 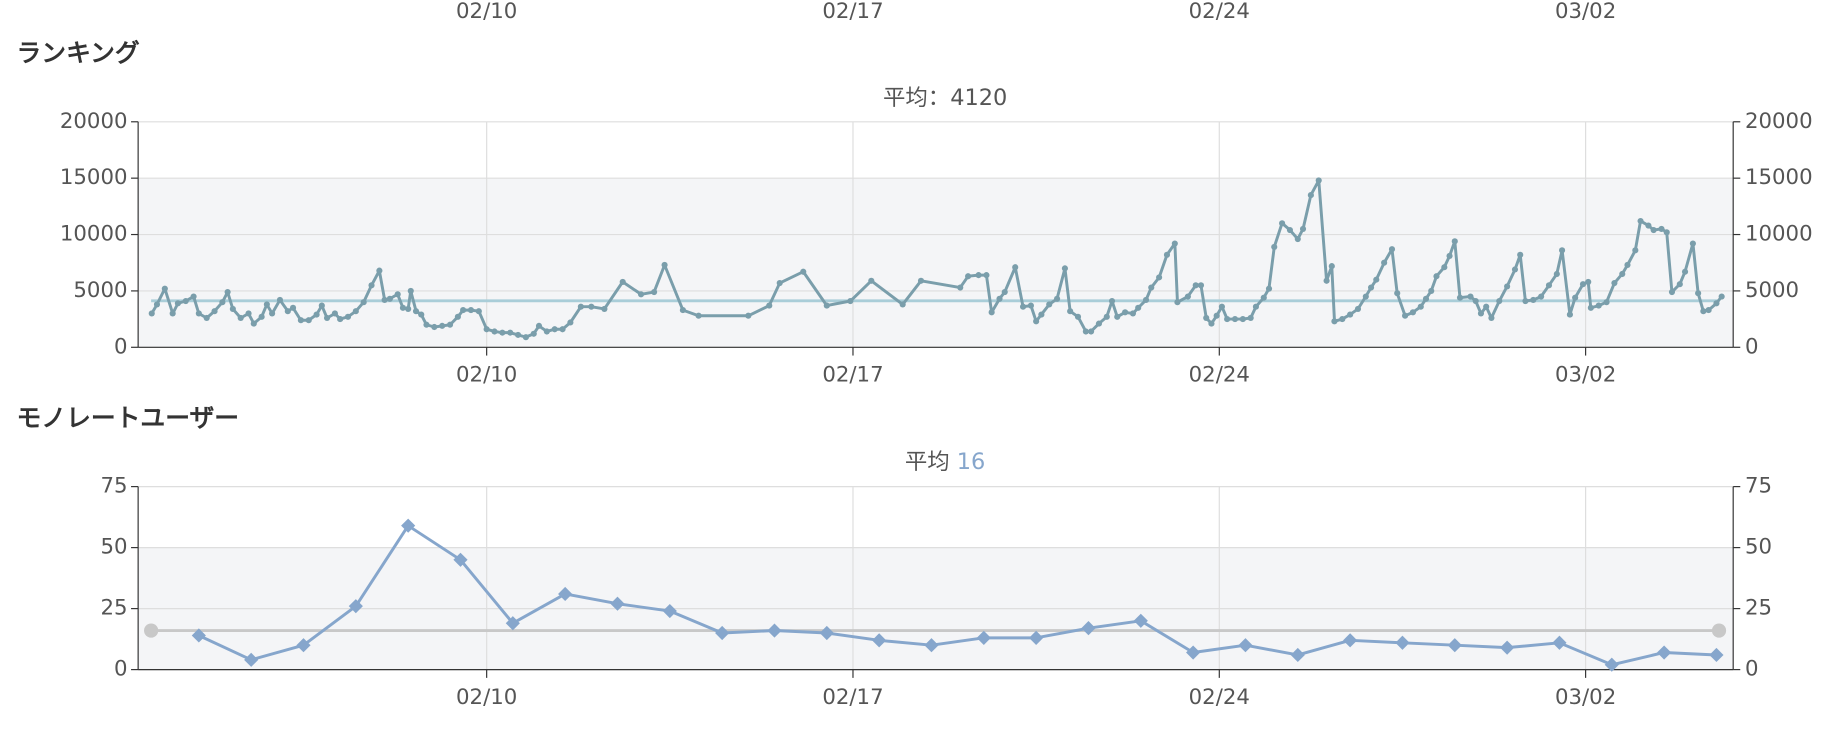 I want to click on partial-axis-label: 02/17, so click(x=852, y=12).